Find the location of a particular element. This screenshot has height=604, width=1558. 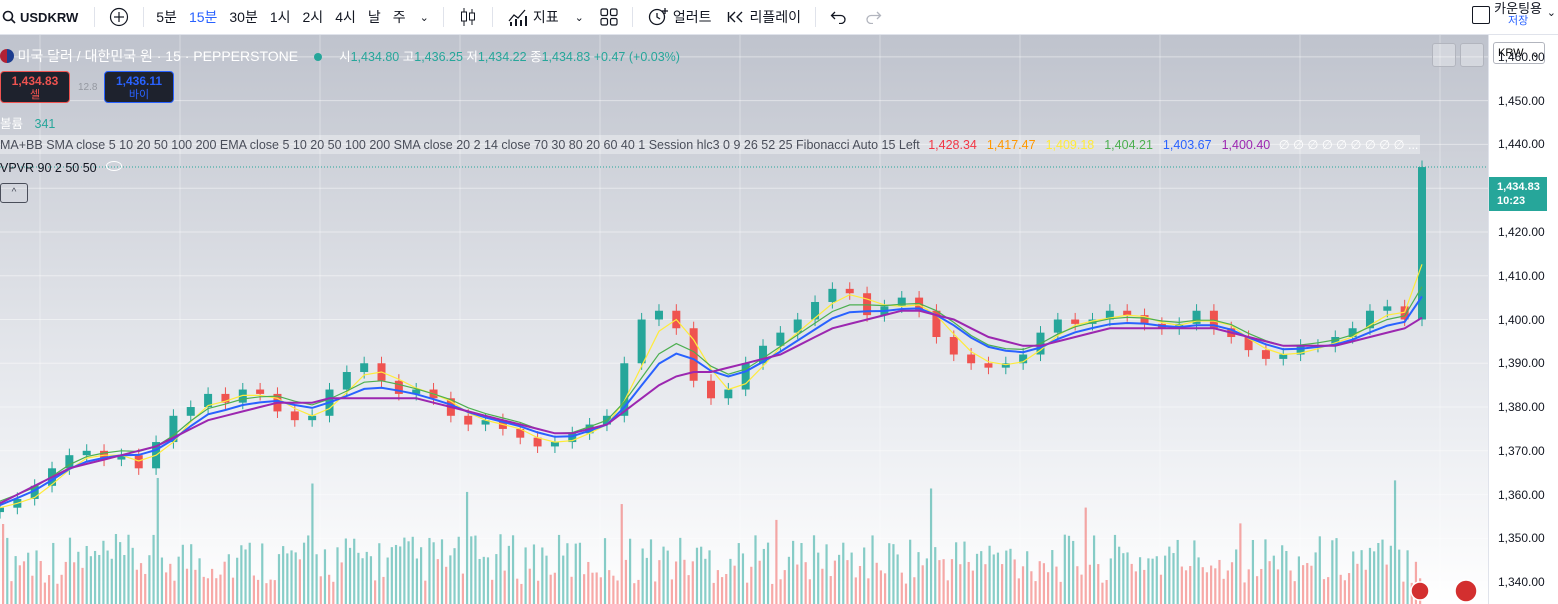

layout-save-button: 카운팅용 저장 is located at coordinates (1518, 15).